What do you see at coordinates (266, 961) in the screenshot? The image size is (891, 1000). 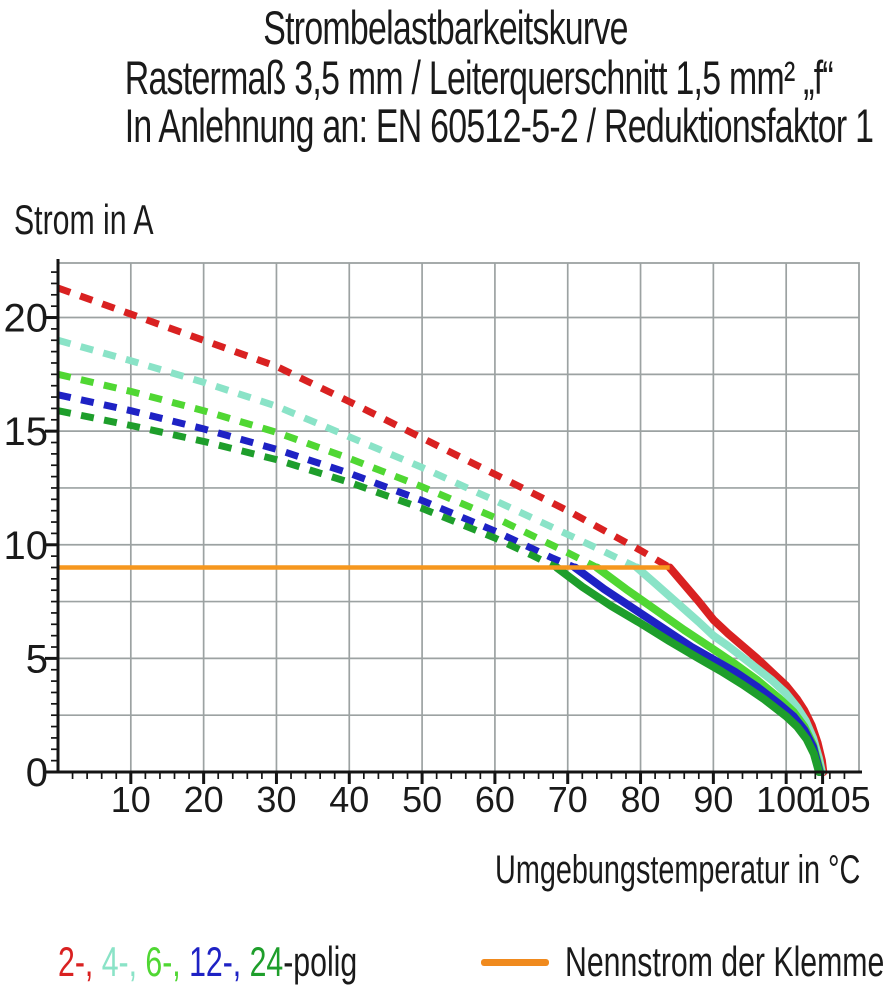 I see `legend-series-item-24-polig: 24` at bounding box center [266, 961].